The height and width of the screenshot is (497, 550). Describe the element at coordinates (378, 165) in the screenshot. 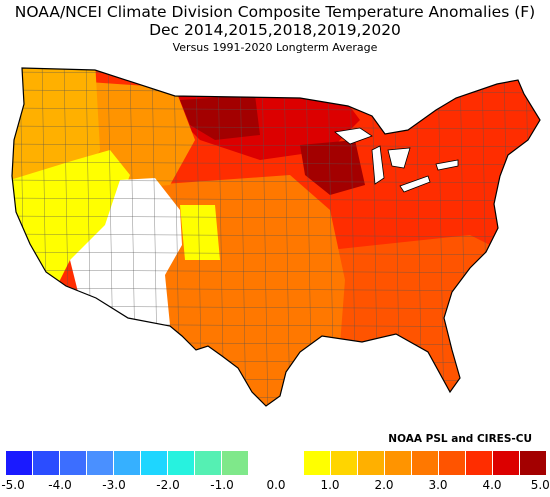

I see `lake-michigan` at that location.